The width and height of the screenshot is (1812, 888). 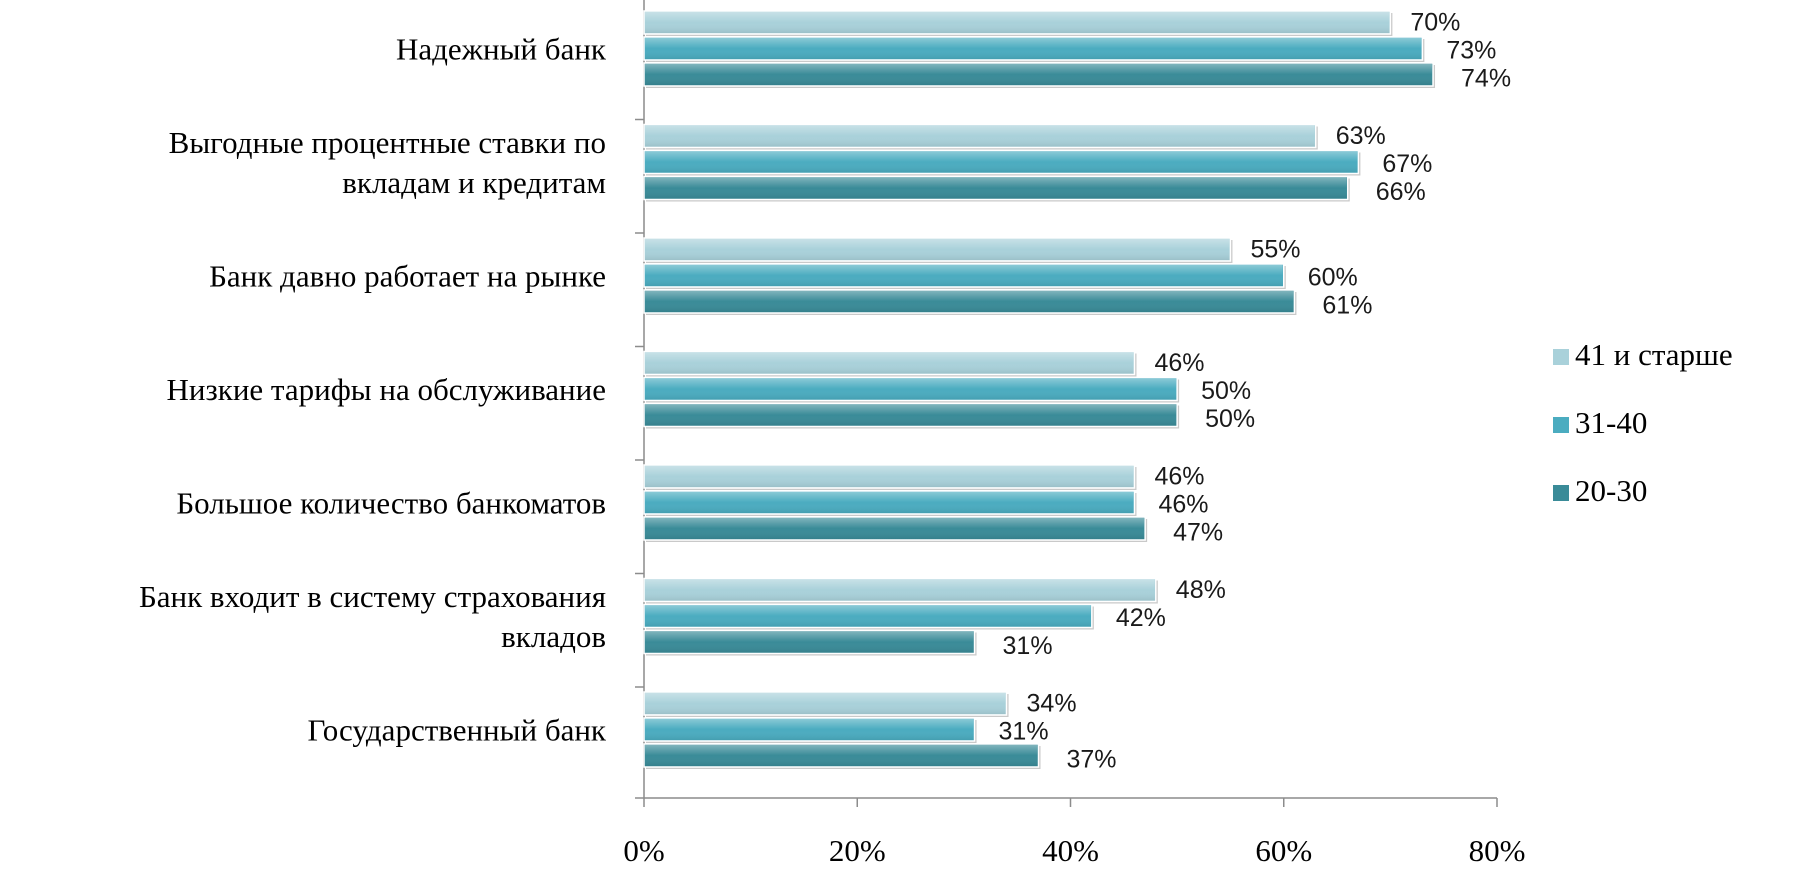 What do you see at coordinates (391, 503) in the screenshot?
I see `category-label: Большое количество банкоматов` at bounding box center [391, 503].